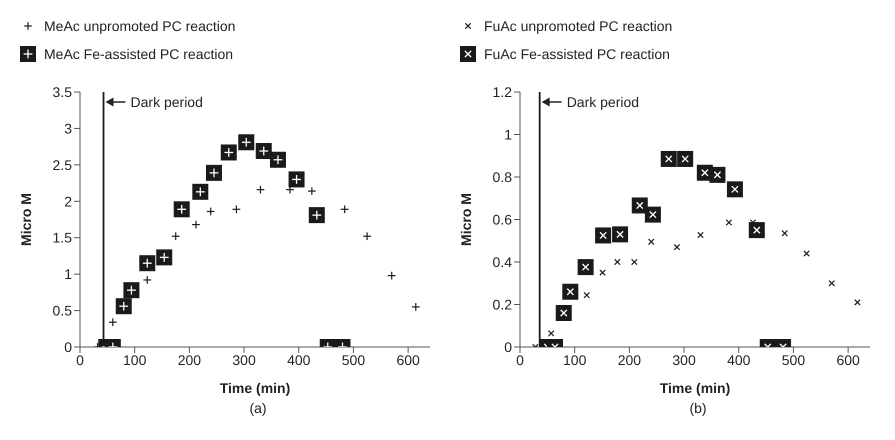 This screenshot has width=895, height=440. What do you see at coordinates (502, 92) in the screenshot?
I see `y-tick-label: 1.2` at bounding box center [502, 92].